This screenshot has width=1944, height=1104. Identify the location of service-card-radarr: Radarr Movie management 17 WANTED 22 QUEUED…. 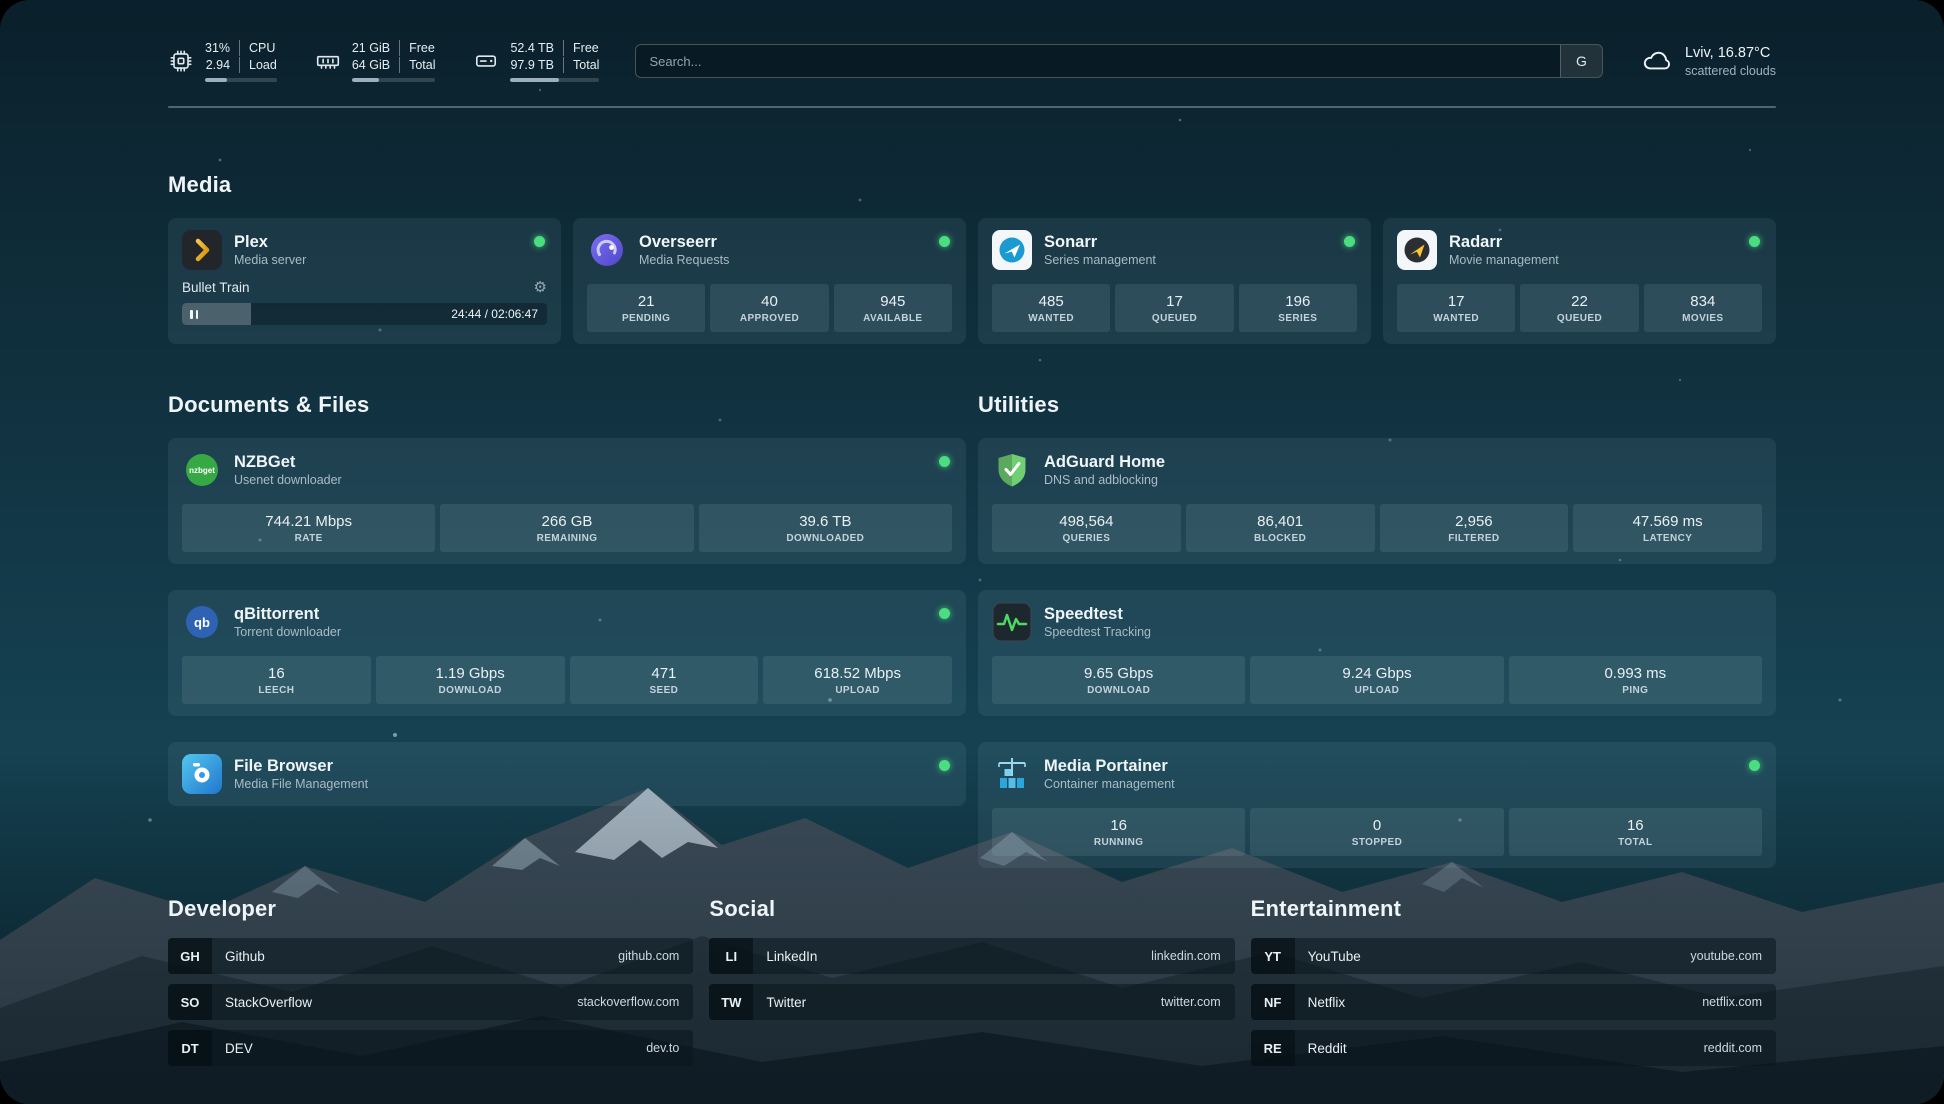
(1579, 281).